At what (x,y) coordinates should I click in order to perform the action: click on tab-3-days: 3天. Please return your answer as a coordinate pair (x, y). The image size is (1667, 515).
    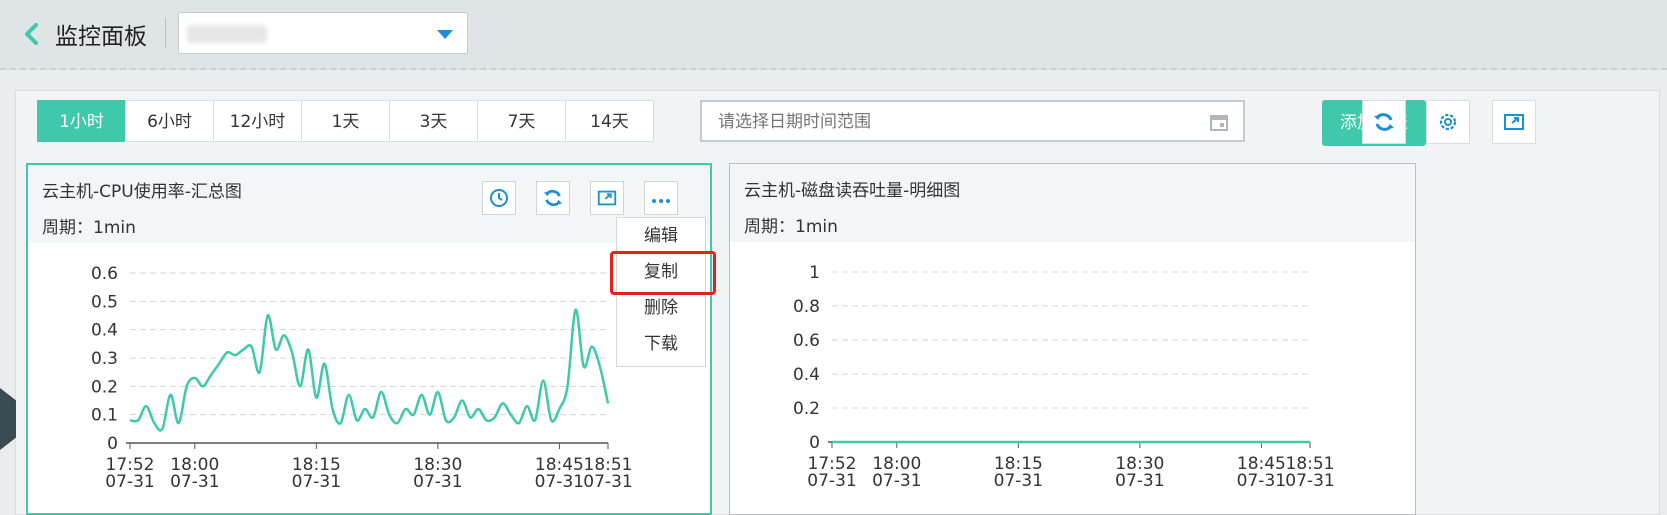
    Looking at the image, I should click on (433, 121).